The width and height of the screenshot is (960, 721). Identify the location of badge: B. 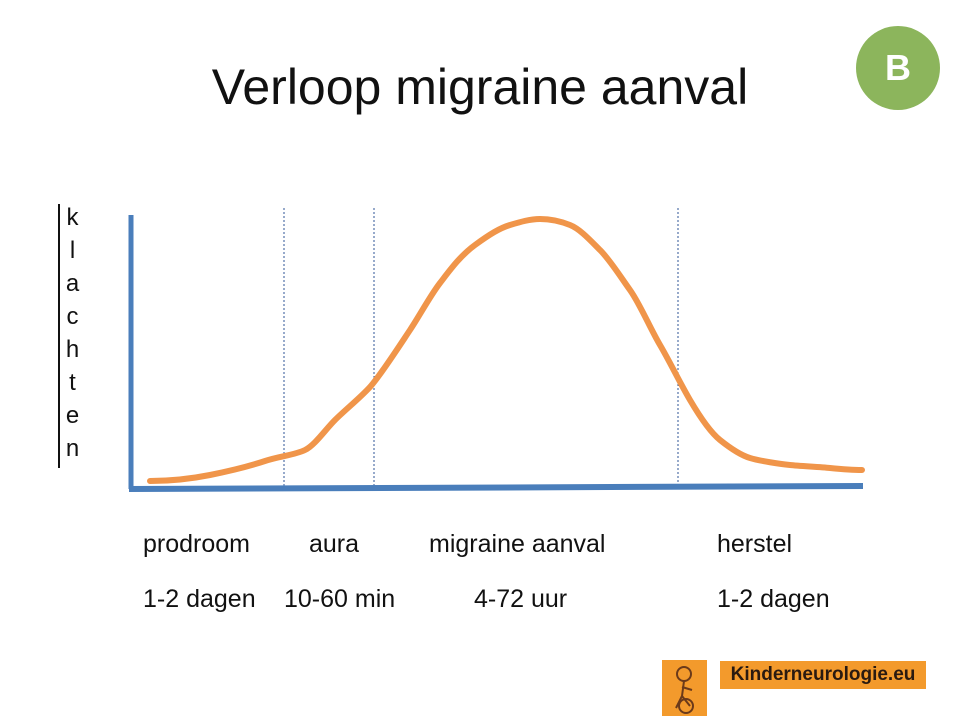
(898, 68).